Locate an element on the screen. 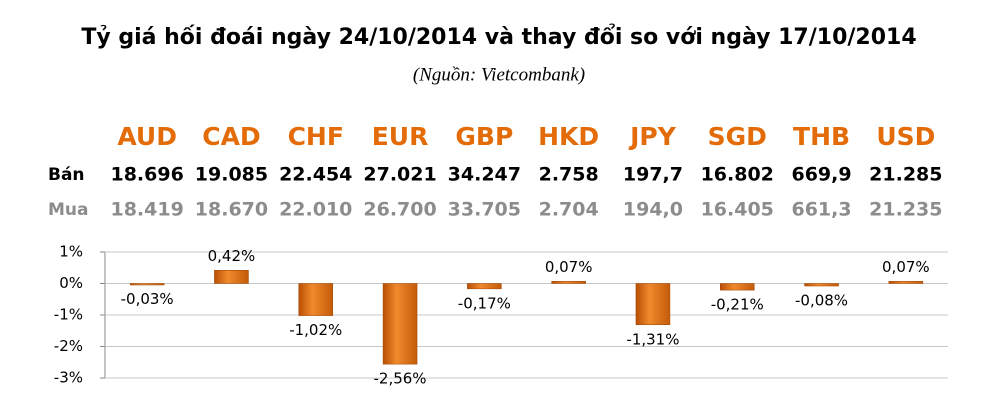 This screenshot has height=416, width=998. row-label: Bán is located at coordinates (66, 175).